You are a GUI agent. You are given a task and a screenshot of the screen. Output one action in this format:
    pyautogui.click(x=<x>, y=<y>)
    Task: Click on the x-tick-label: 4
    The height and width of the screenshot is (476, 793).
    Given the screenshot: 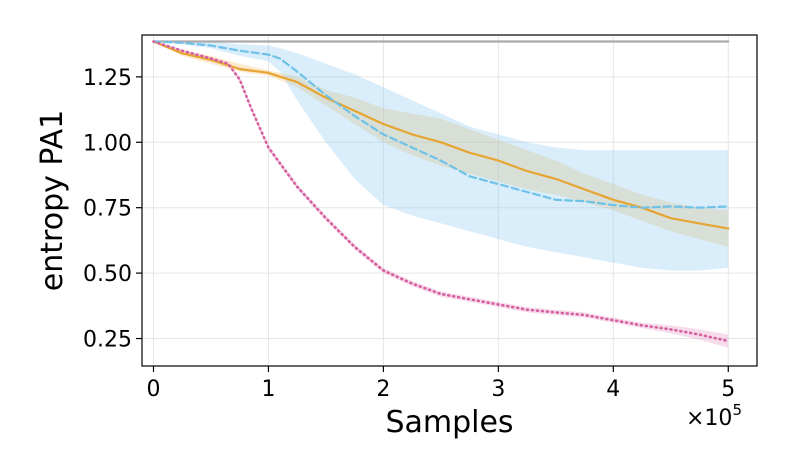 What is the action you would take?
    pyautogui.click(x=613, y=389)
    